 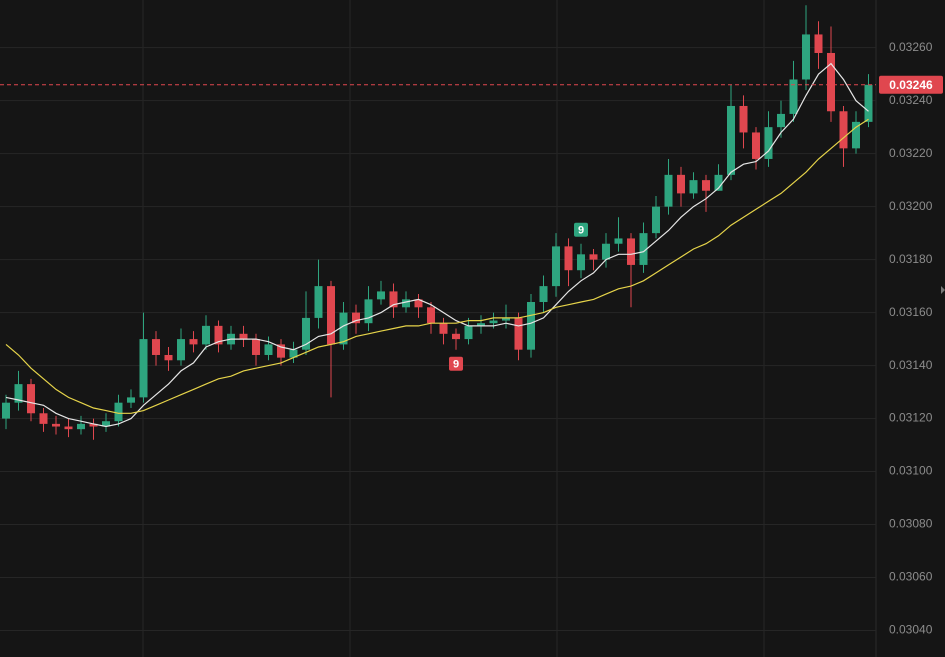 I want to click on y-tick-label: 0.03260, so click(x=911, y=47).